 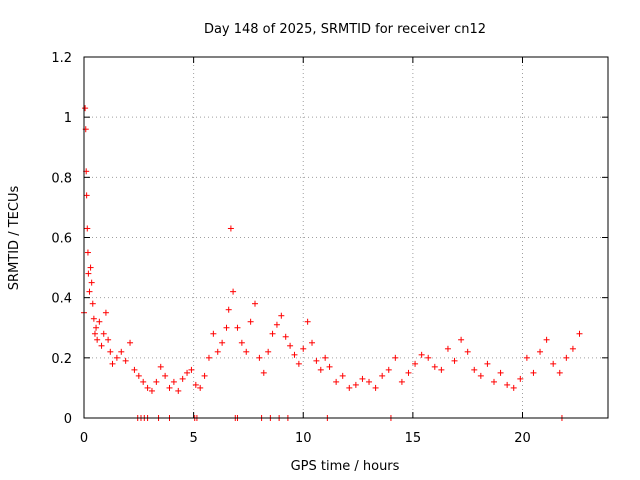 I want to click on y-tick-label: 1.2, so click(x=61, y=58).